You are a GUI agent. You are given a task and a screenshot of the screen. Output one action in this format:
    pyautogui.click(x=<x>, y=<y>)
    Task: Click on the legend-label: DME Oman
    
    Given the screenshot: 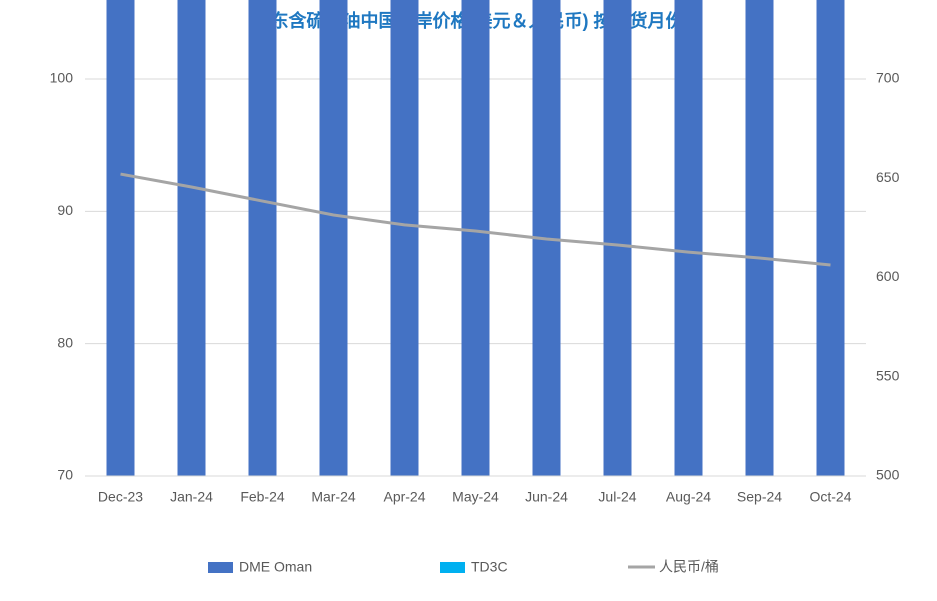 What is the action you would take?
    pyautogui.click(x=275, y=567)
    